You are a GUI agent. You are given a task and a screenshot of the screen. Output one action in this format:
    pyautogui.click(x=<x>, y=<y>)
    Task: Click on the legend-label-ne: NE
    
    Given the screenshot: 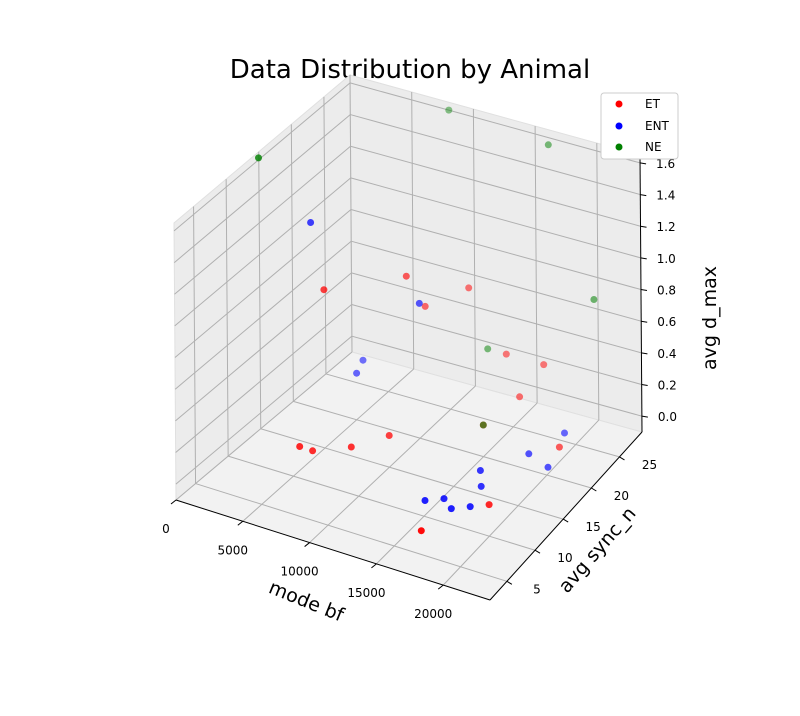 What is the action you would take?
    pyautogui.click(x=653, y=147)
    